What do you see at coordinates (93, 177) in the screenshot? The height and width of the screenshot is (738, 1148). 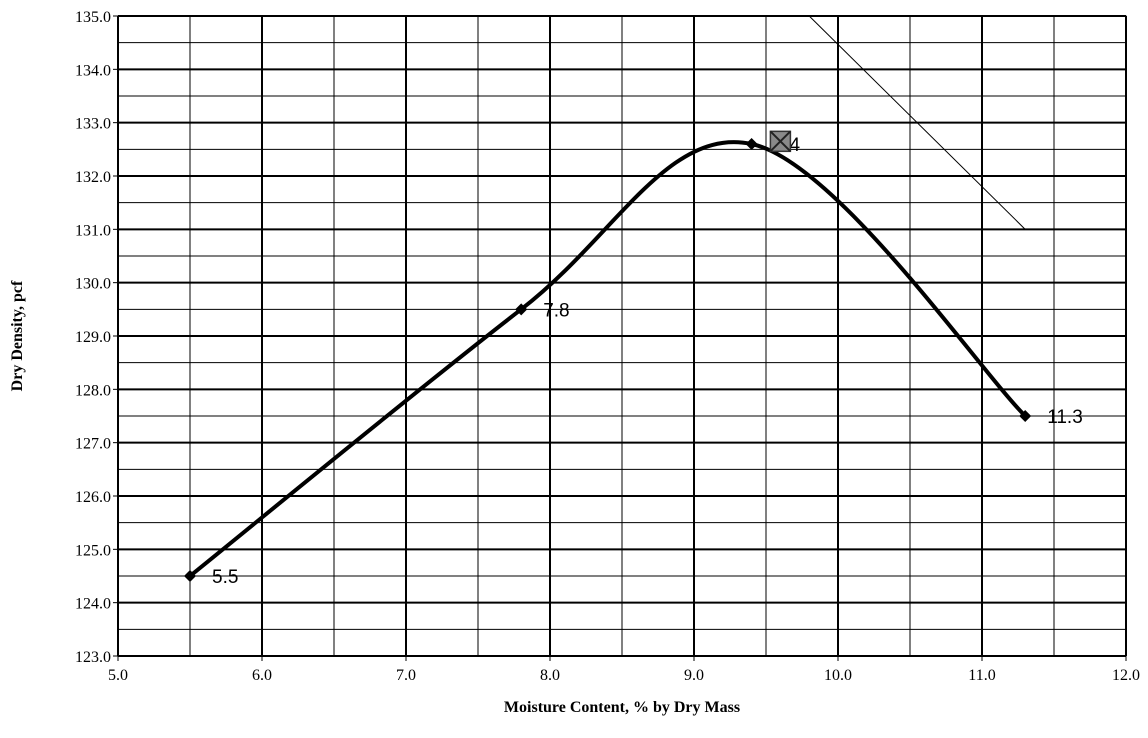 I see `y-tick-label: 132.0` at bounding box center [93, 177].